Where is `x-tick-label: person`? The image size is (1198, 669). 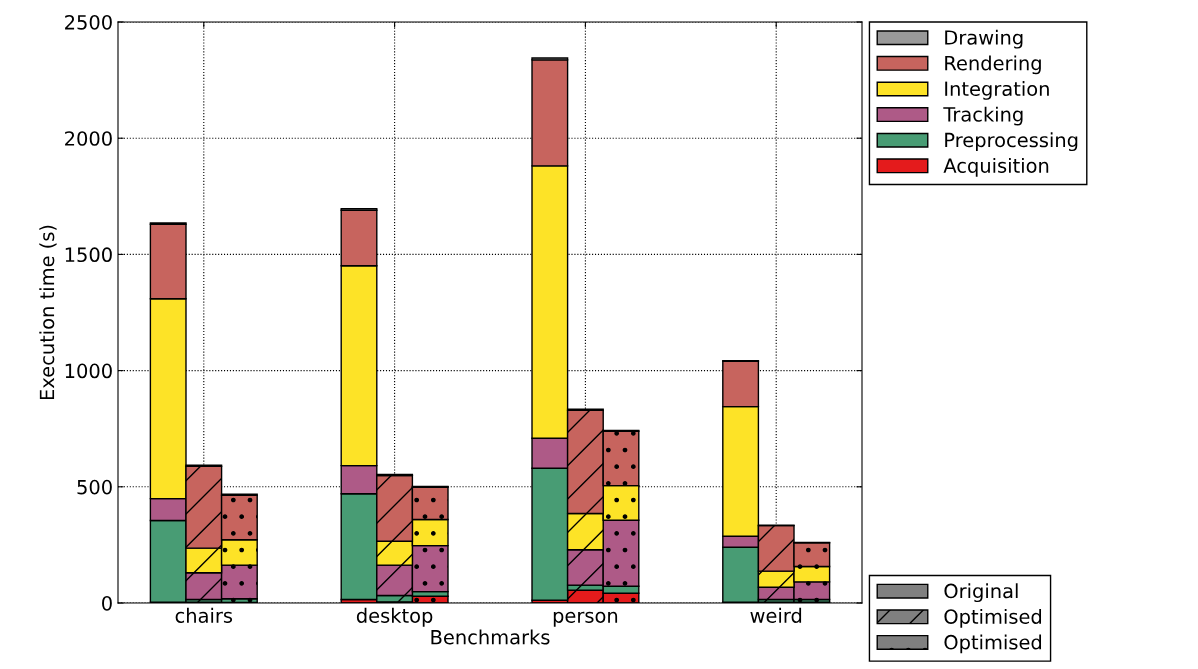
x-tick-label: person is located at coordinates (585, 619).